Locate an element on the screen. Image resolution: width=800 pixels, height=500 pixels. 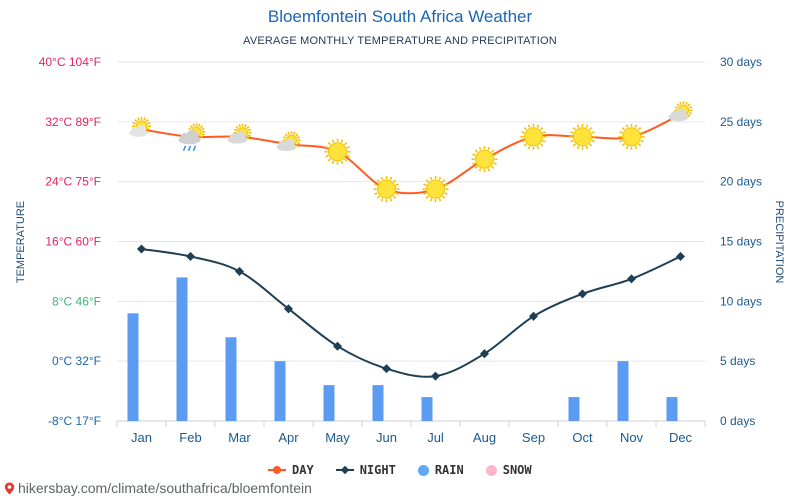
legend-label-rain: RAIN is located at coordinates (449, 470).